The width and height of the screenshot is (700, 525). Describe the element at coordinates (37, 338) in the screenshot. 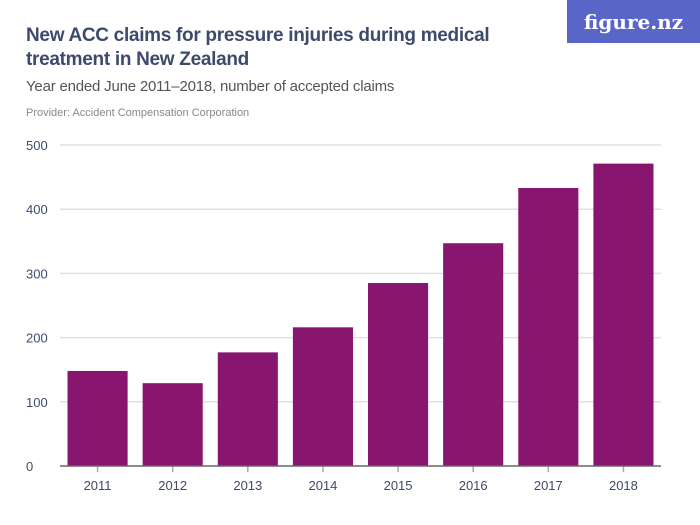

I see `y-tick-label: 200` at that location.